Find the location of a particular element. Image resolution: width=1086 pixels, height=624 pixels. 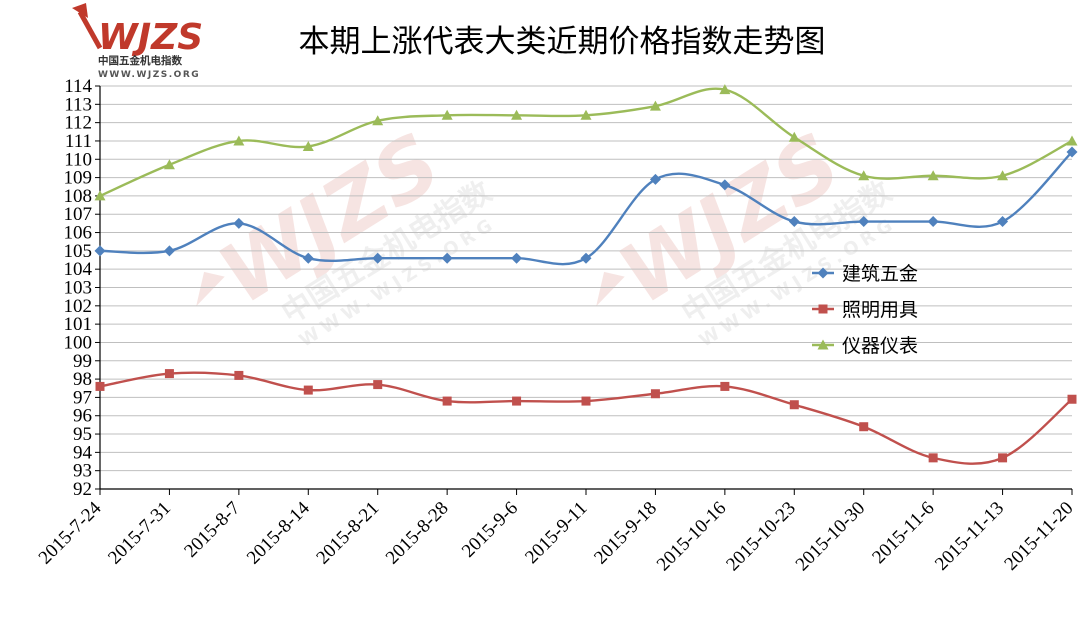

series-line is located at coordinates (586, 418).